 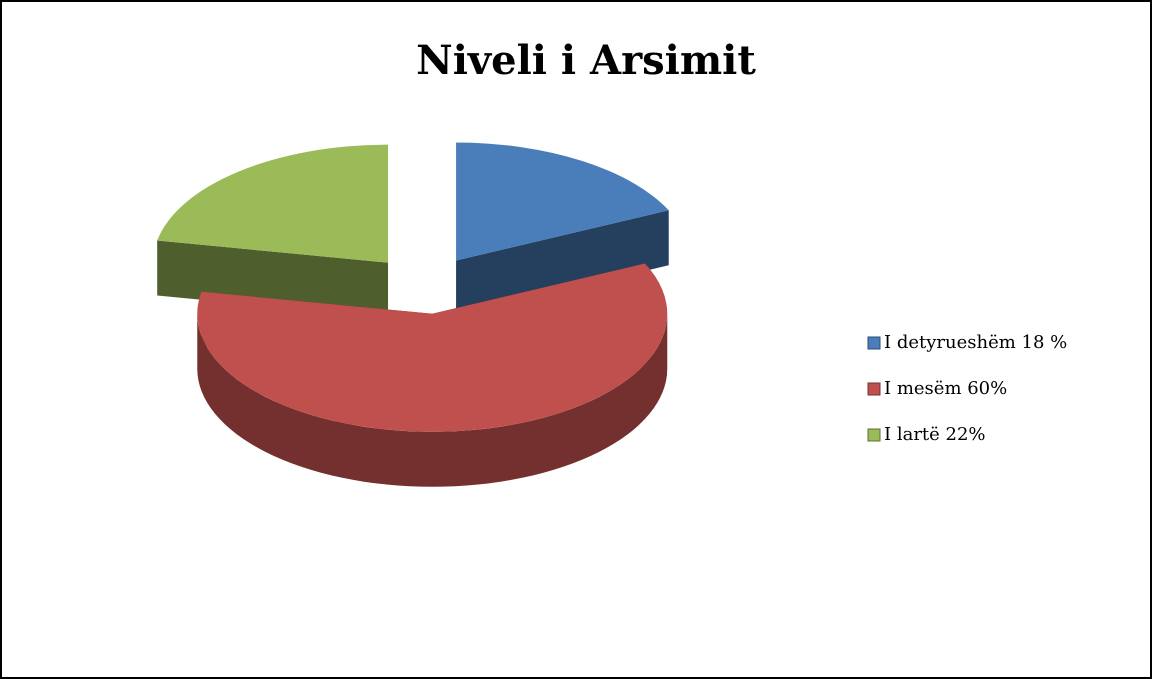 What do you see at coordinates (945, 388) in the screenshot?
I see `legend-label: I mesëm 60%` at bounding box center [945, 388].